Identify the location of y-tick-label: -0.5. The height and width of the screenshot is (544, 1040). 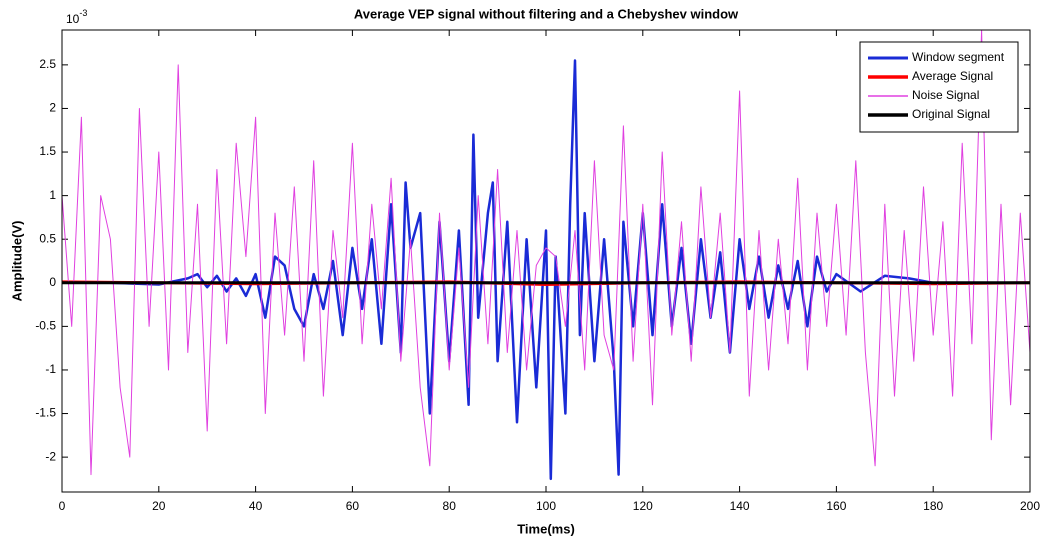
(45, 326).